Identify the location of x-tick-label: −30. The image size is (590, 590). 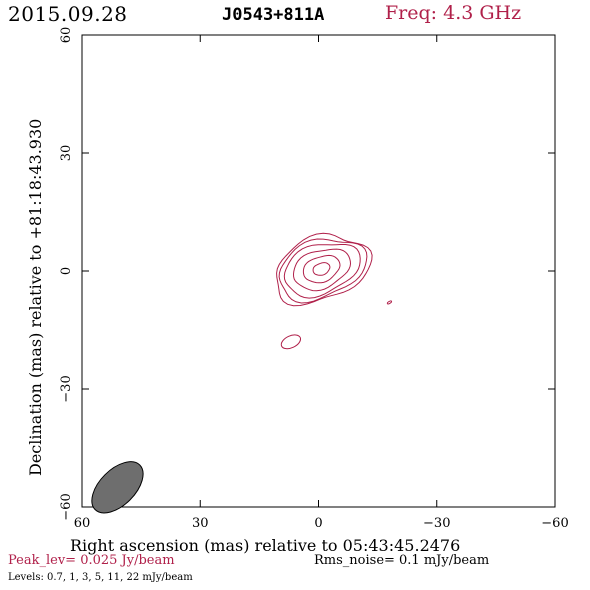
(436, 523).